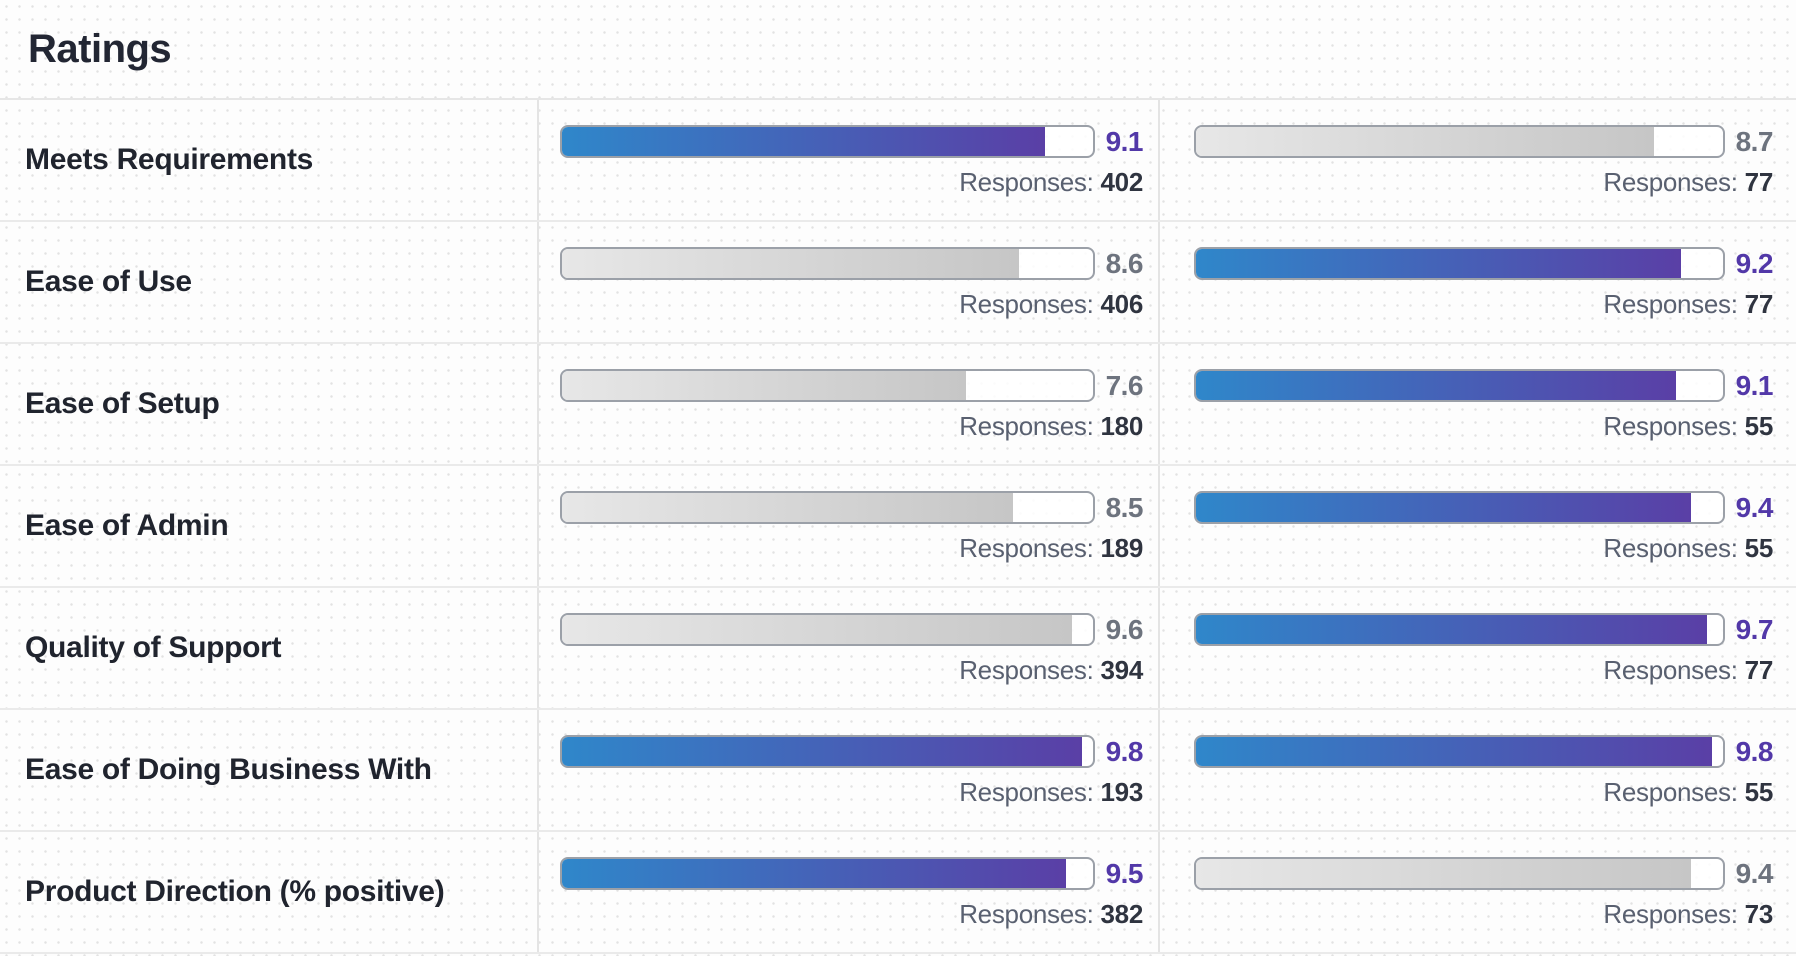 The image size is (1796, 956). I want to click on rating-category-cell: Quality of Support, so click(269, 648).